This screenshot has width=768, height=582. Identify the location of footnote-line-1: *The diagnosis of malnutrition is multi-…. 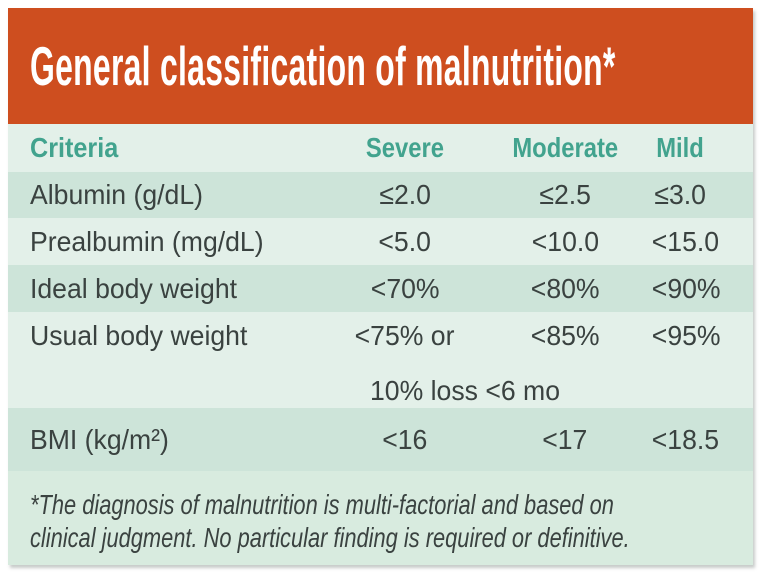
(322, 504).